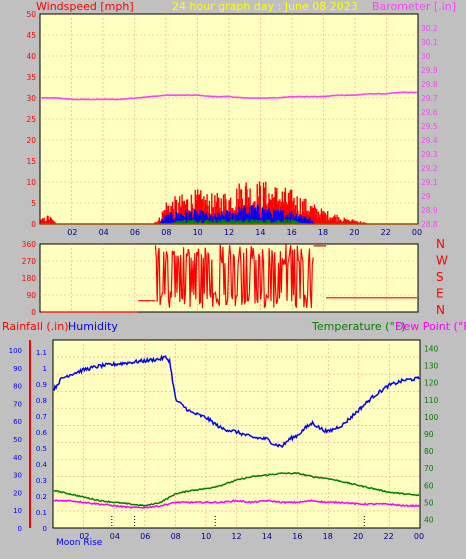  Describe the element at coordinates (31, 98) in the screenshot. I see `wind-tick-label: 30` at that location.